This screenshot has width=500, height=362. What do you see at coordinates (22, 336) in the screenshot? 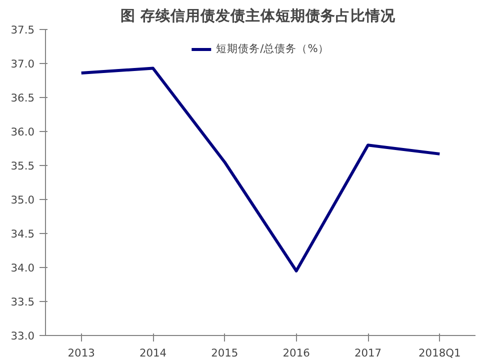
I see `y-tick-label: 33.0` at bounding box center [22, 336].